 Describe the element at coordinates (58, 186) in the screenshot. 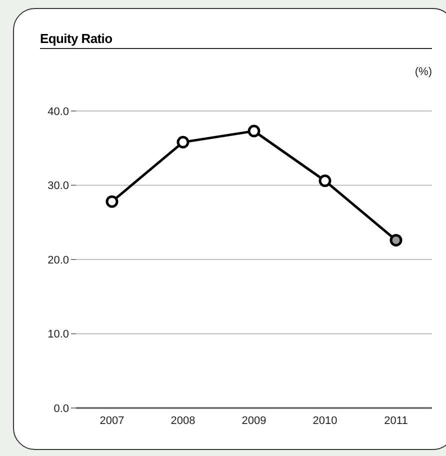

I see `y-tick-label: 30.0` at that location.